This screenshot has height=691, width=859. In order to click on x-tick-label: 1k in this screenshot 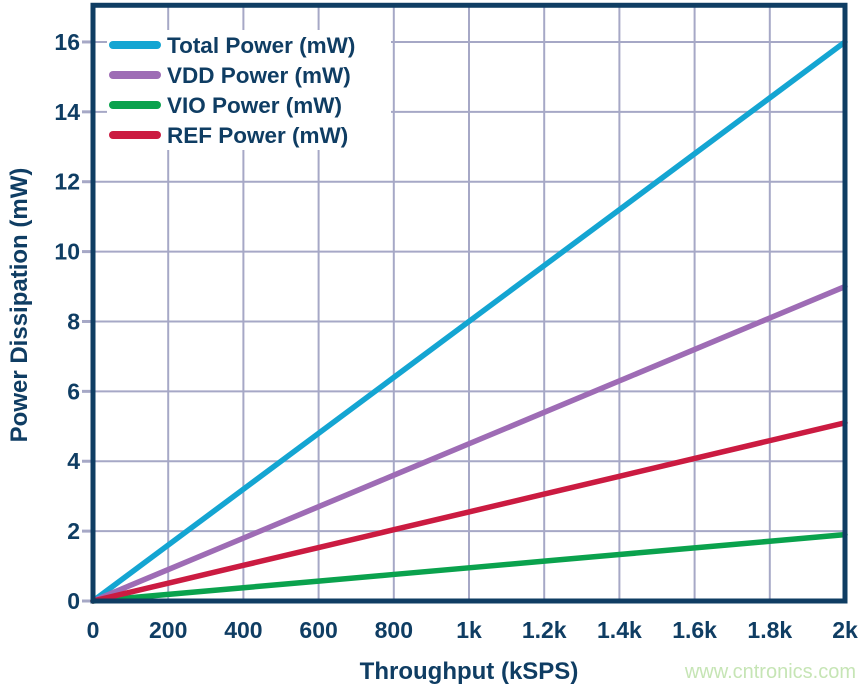, I will do `click(469, 630)`.